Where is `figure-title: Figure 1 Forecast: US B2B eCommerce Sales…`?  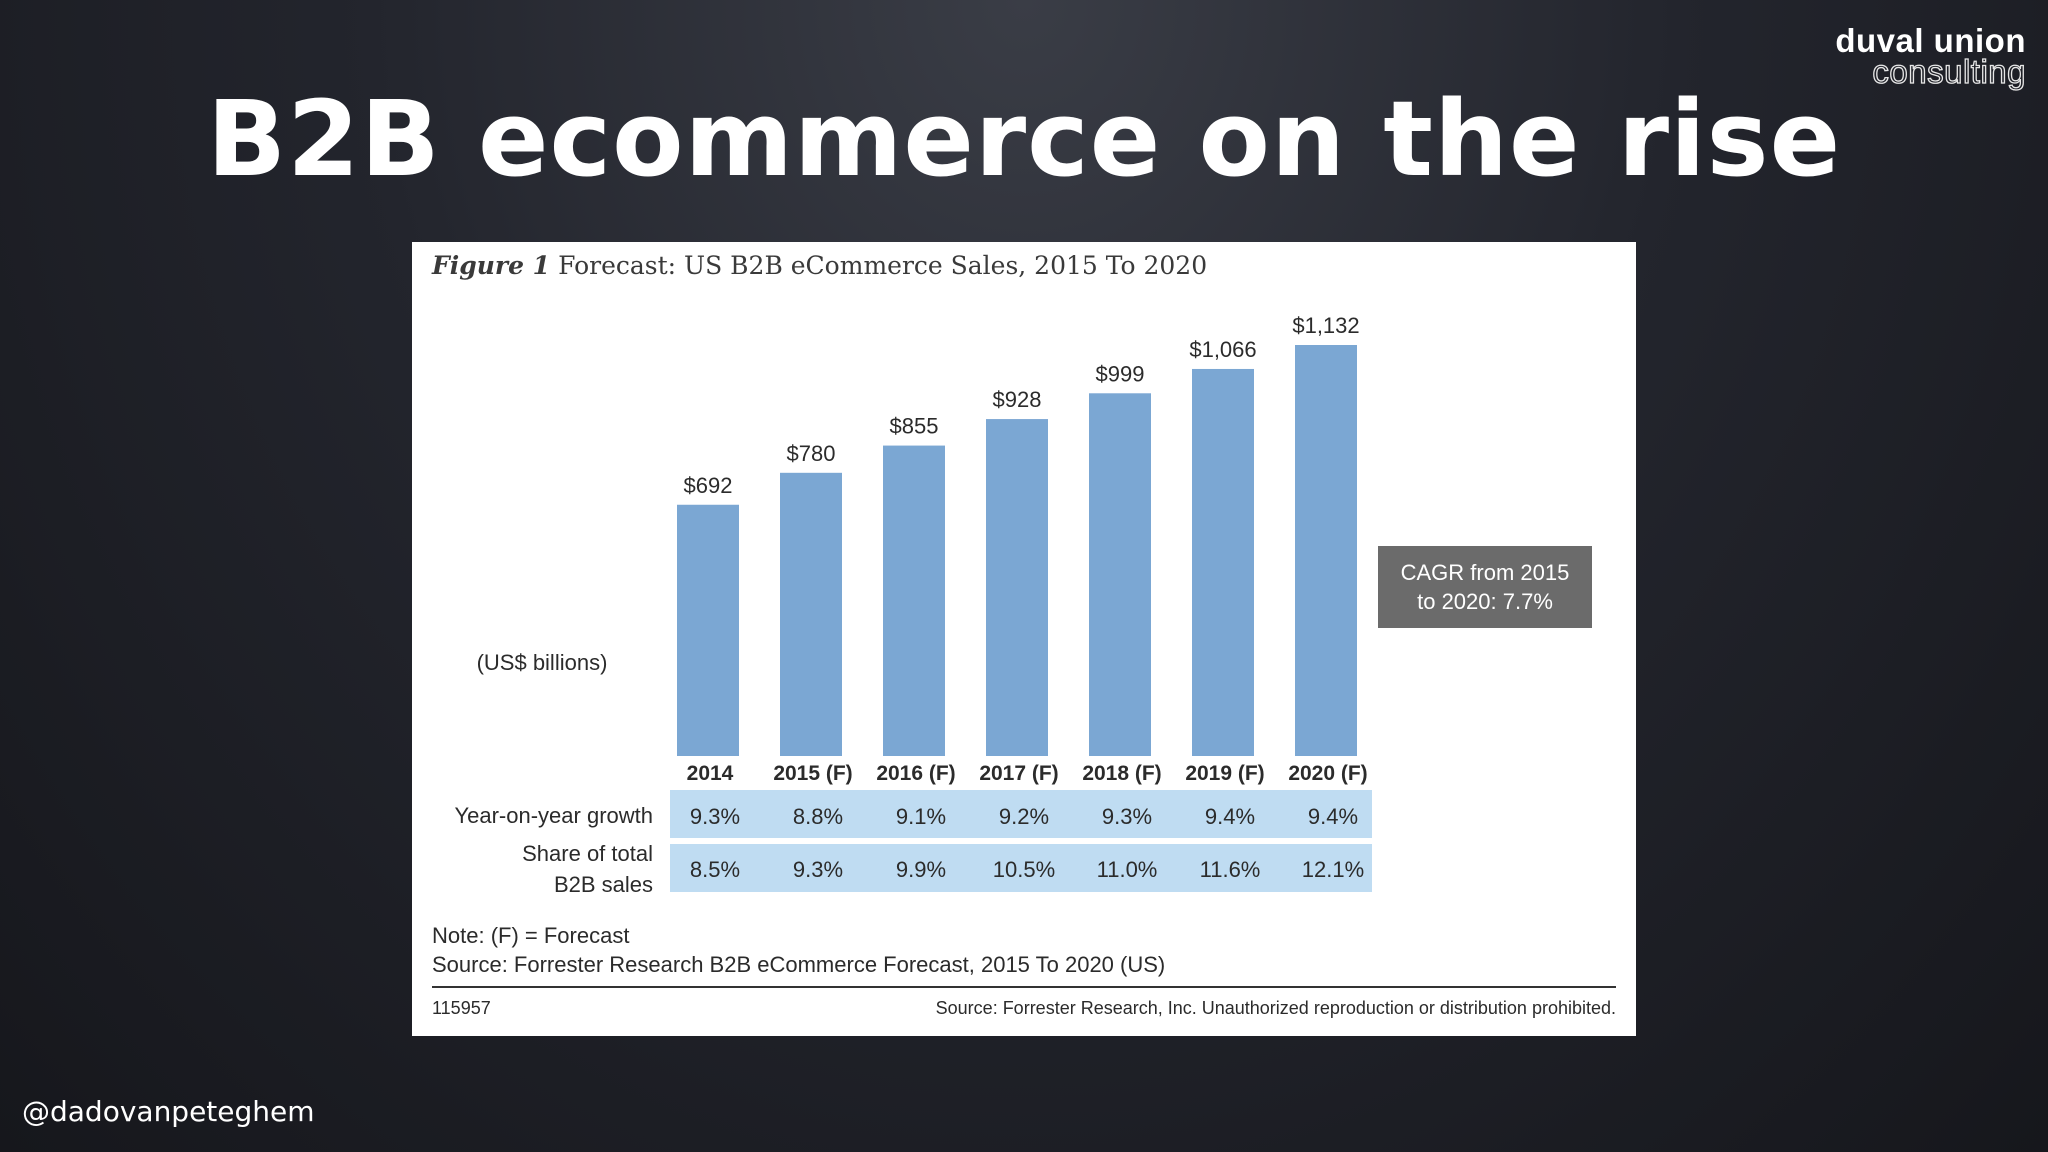 figure-title: Figure 1 Forecast: US B2B eCommerce Sales… is located at coordinates (819, 265).